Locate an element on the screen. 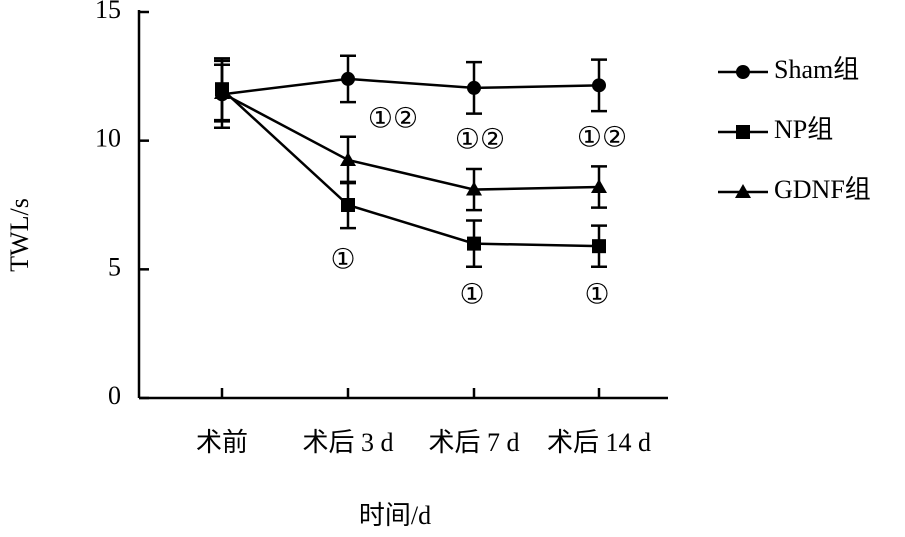 The width and height of the screenshot is (905, 537). x-axis-title: 时间/d is located at coordinates (395, 515).